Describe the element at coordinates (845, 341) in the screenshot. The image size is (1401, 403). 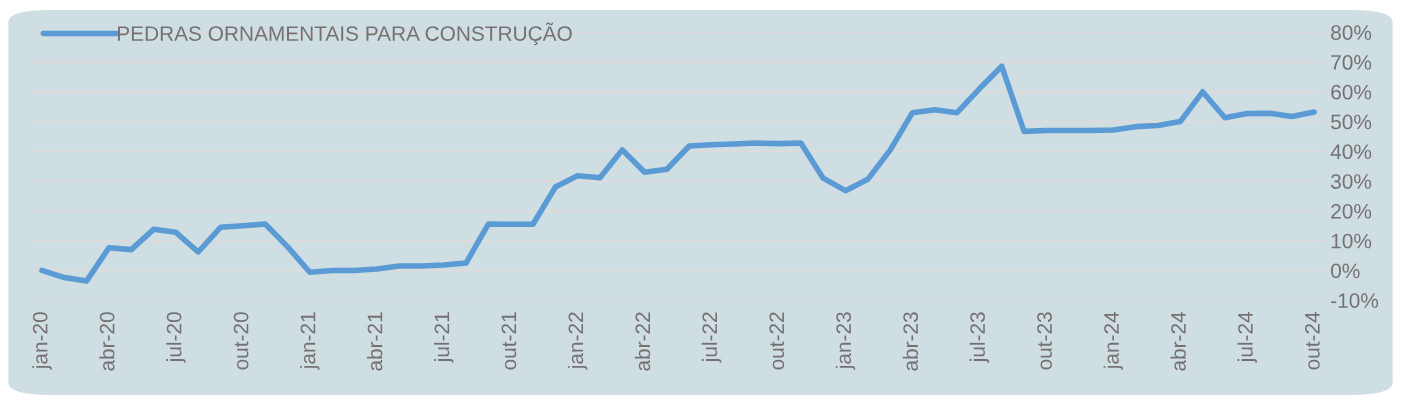
I see `x-tick-label: jan-23` at that location.